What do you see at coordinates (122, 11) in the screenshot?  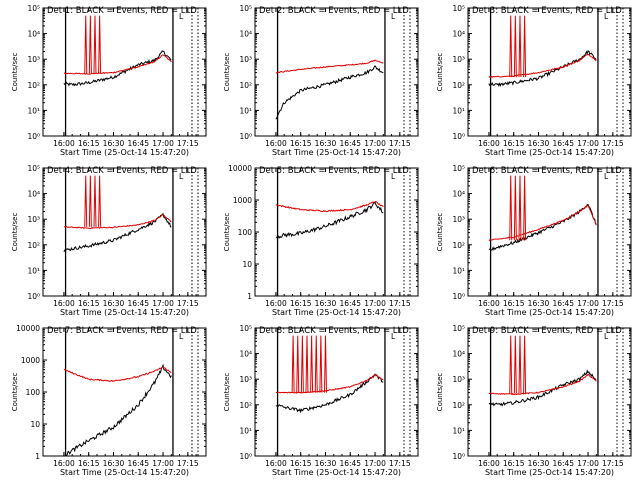 I see `panel-title: Det 1: BLACK = Events, RED = LLD` at bounding box center [122, 11].